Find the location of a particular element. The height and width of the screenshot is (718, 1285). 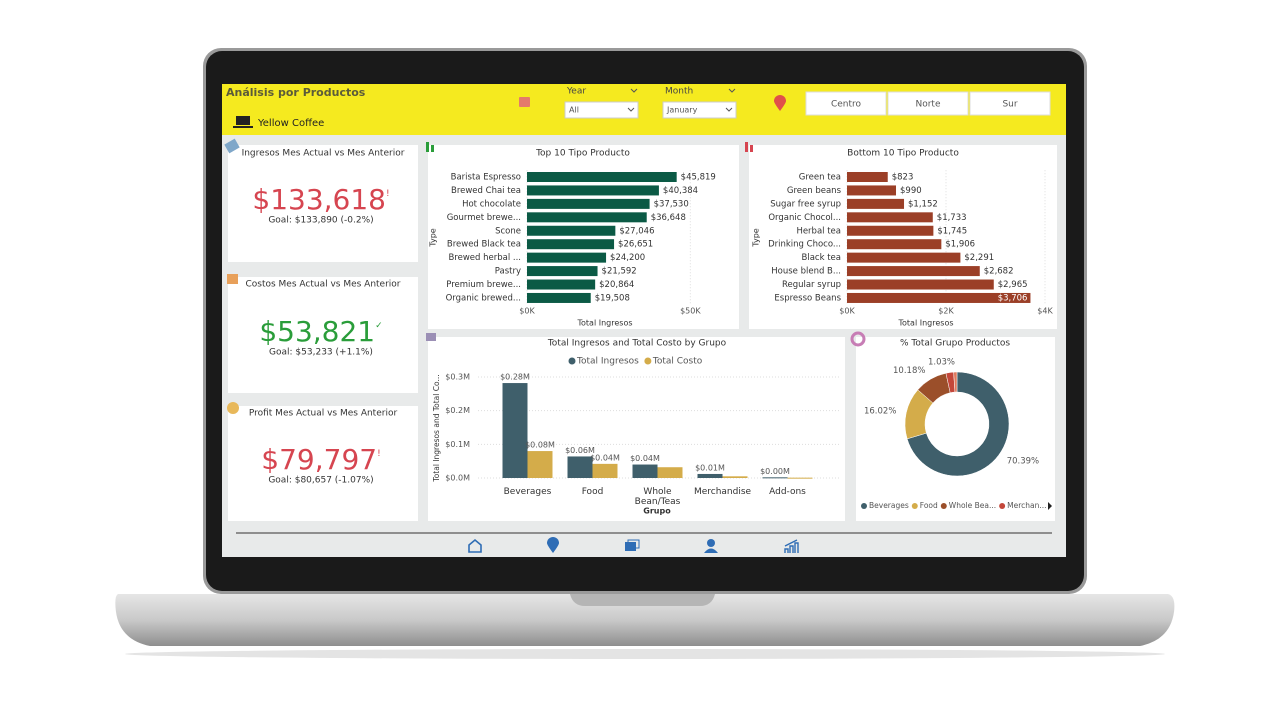

category-label: Regular syrup is located at coordinates (811, 285).